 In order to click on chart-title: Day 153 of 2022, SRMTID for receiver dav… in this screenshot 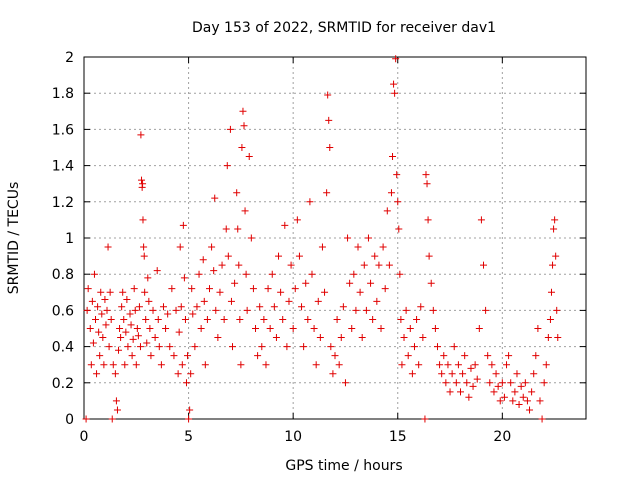, I will do `click(344, 28)`.